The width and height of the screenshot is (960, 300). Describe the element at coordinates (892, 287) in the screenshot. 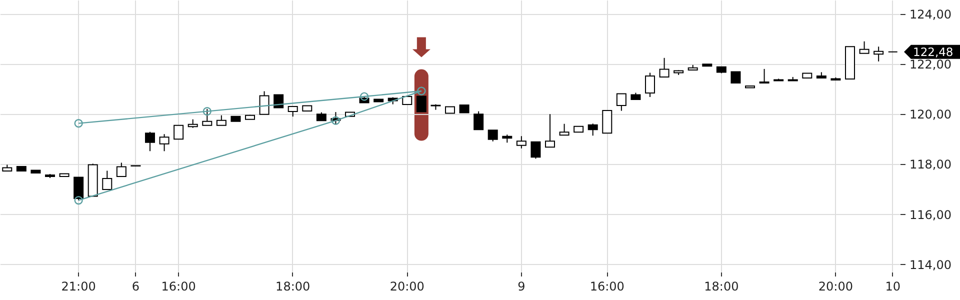

I see `x-tick-label: 10` at that location.